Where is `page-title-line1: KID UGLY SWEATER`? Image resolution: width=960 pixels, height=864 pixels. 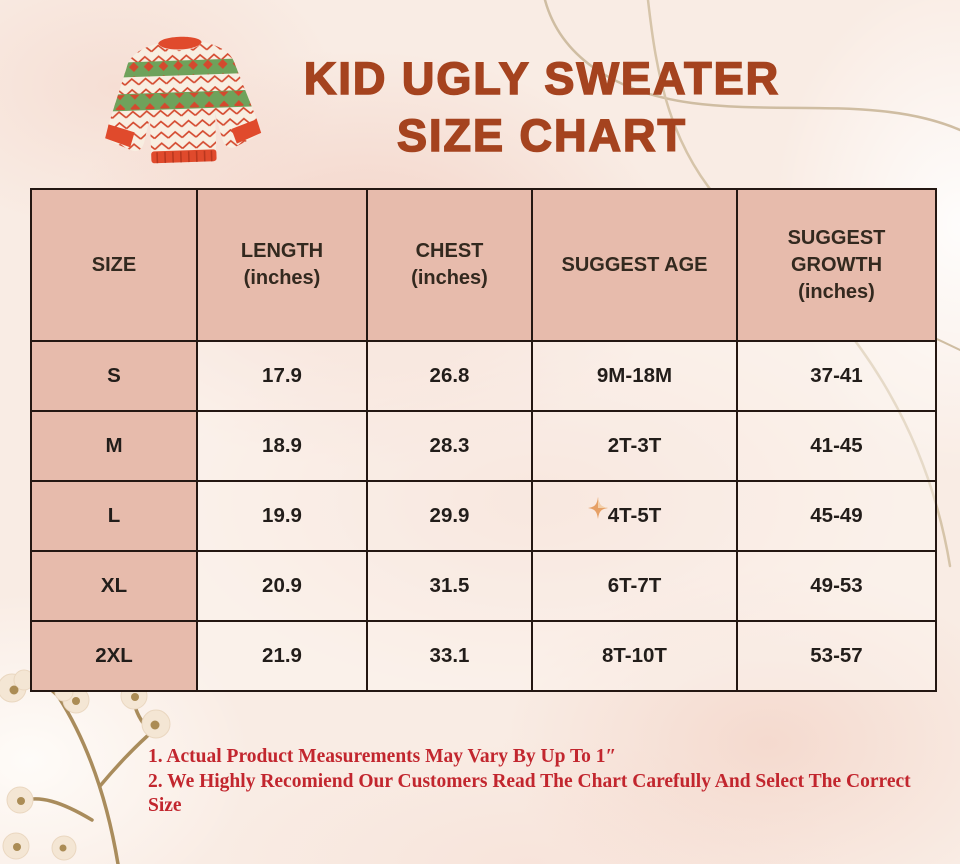 page-title-line1: KID UGLY SWEATER is located at coordinates (542, 78).